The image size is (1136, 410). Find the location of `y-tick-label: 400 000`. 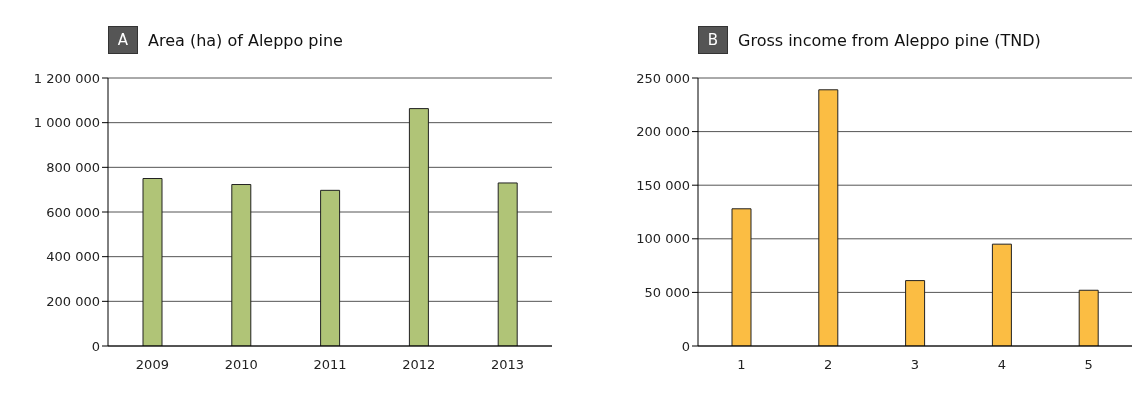

y-tick-label: 400 000 is located at coordinates (73, 257).